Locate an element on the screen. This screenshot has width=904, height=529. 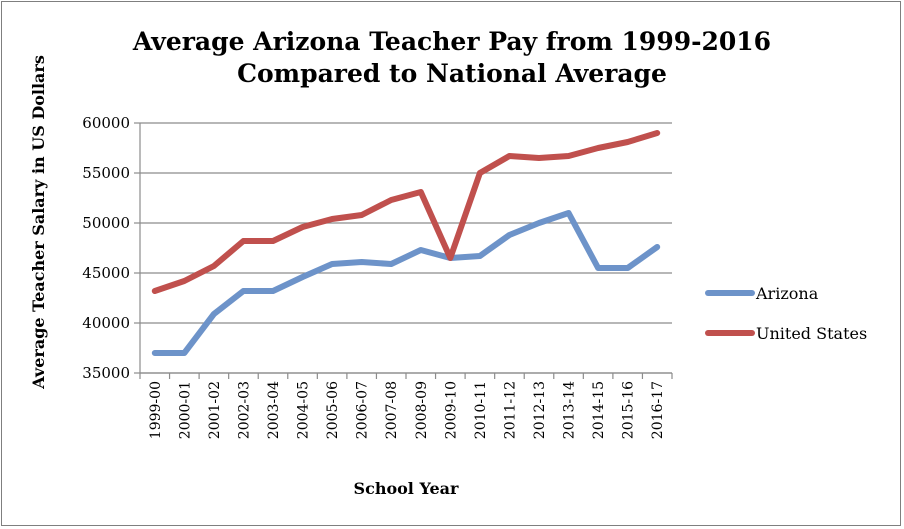
y-axis-label: Average Teacher Salary in US Dollars is located at coordinates (38, 222).